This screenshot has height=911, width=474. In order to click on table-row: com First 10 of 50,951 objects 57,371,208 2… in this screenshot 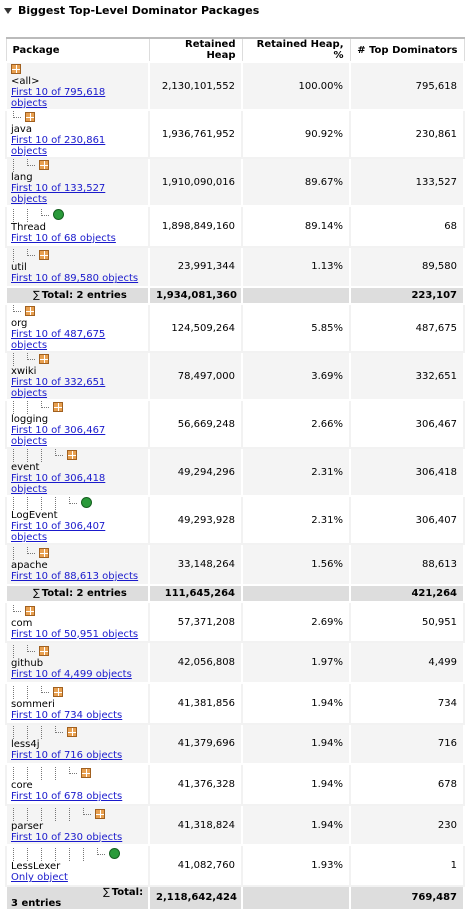, I will do `click(235, 622)`.